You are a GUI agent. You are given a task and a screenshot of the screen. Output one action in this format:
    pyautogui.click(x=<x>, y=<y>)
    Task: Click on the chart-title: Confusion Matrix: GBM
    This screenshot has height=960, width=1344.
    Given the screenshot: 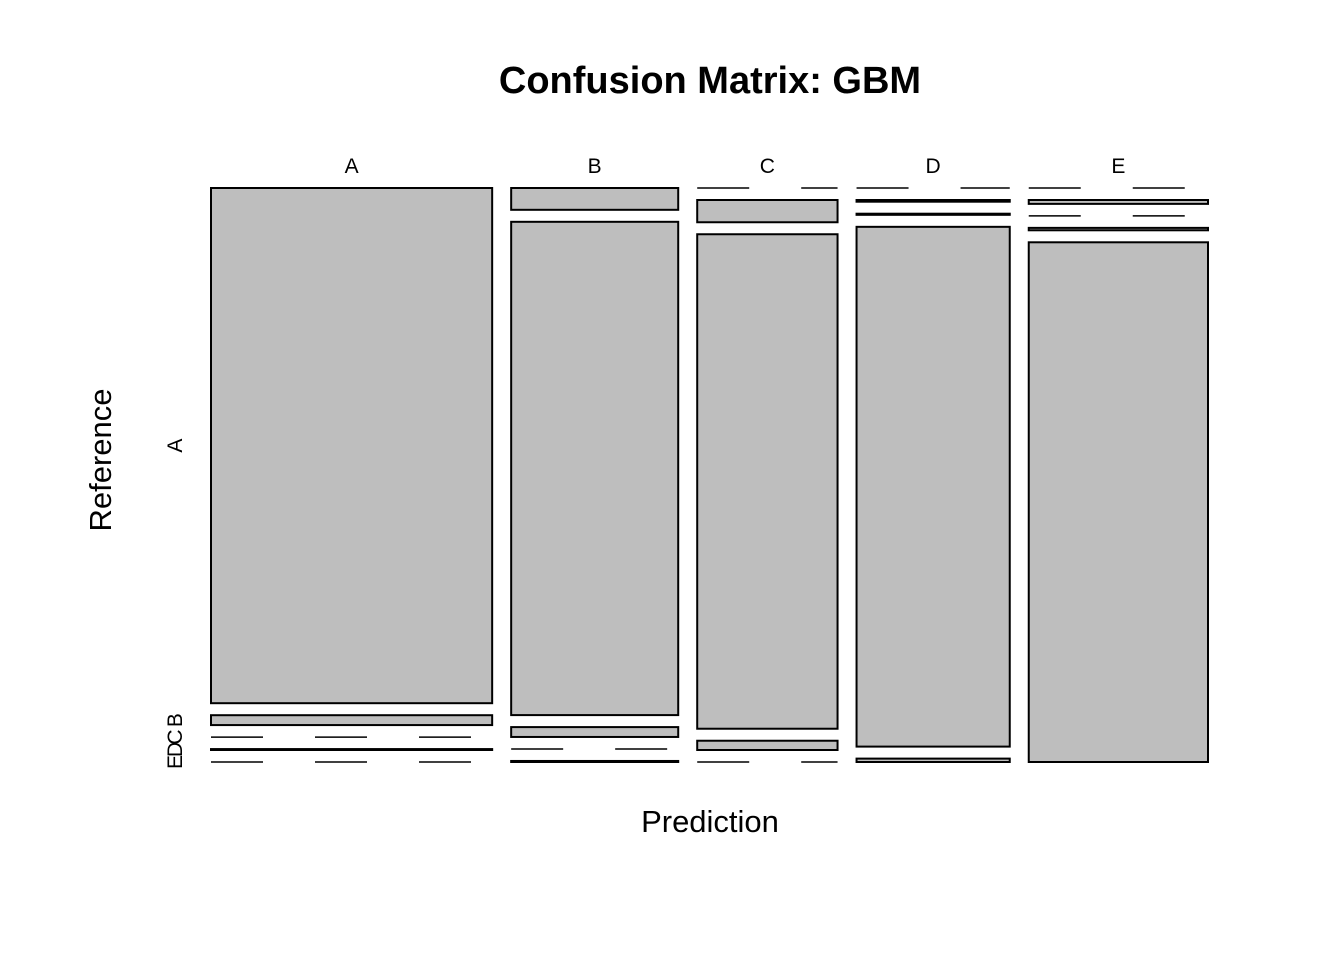 What is the action you would take?
    pyautogui.click(x=710, y=81)
    